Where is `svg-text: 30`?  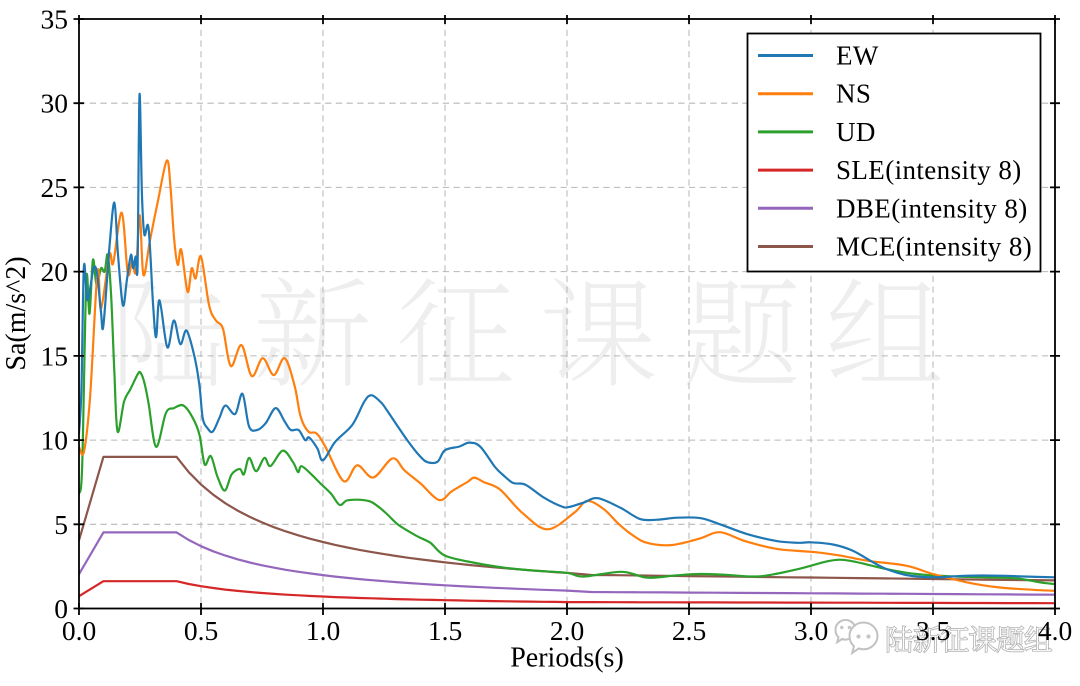 svg-text: 30 is located at coordinates (55, 103).